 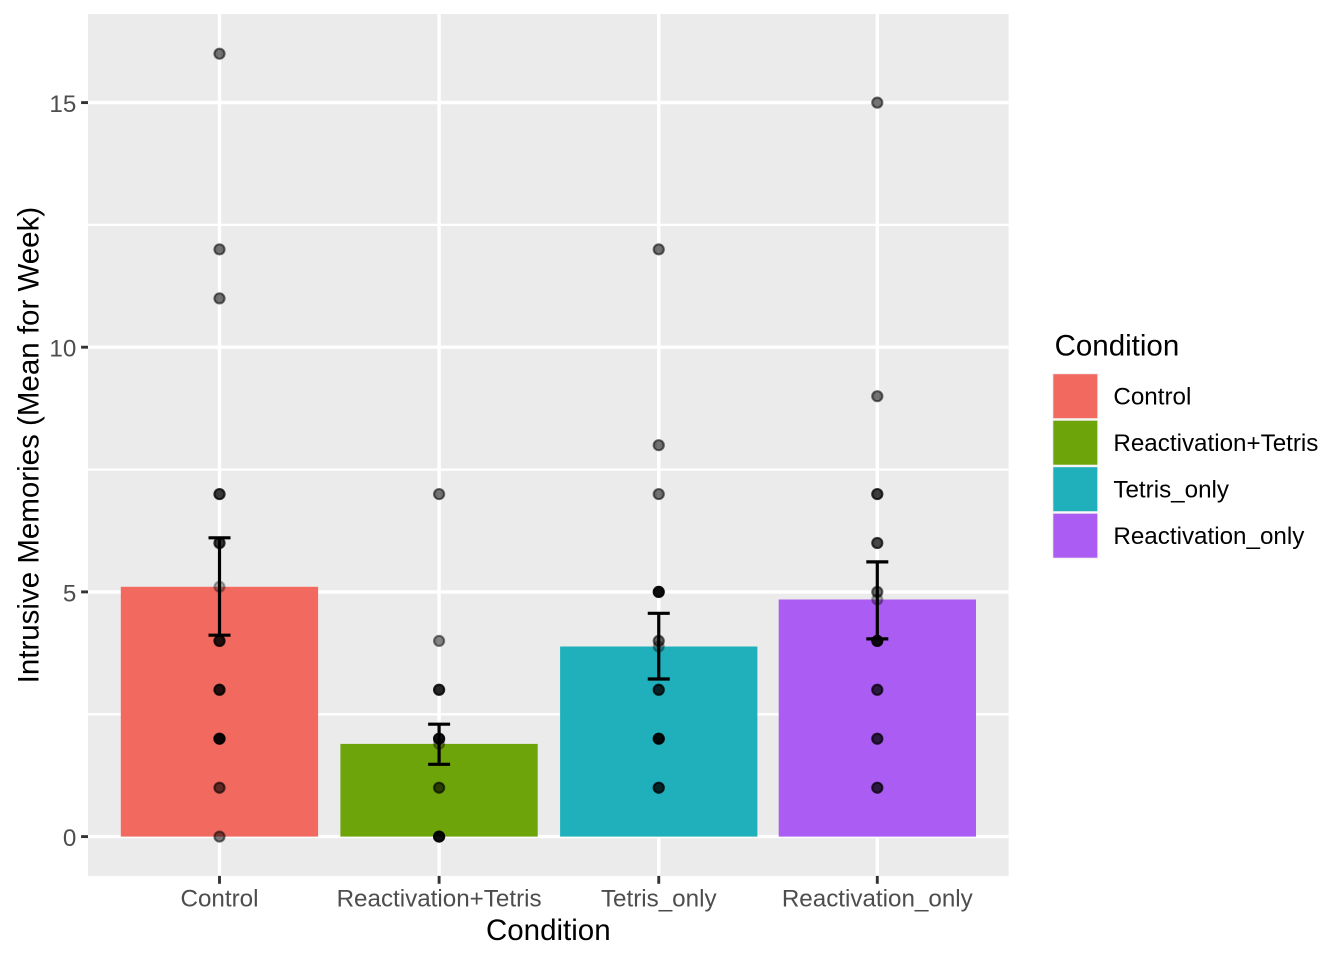 What do you see at coordinates (62, 104) in the screenshot?
I see `svg-text: 15` at bounding box center [62, 104].